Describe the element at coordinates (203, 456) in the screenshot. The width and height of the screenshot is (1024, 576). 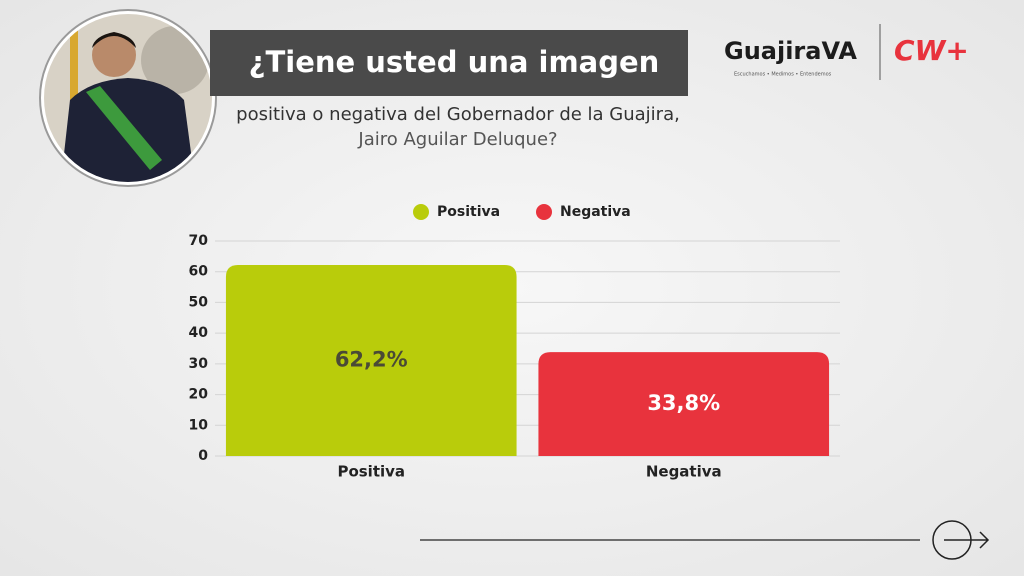
I see `y-tick-label: 0` at that location.